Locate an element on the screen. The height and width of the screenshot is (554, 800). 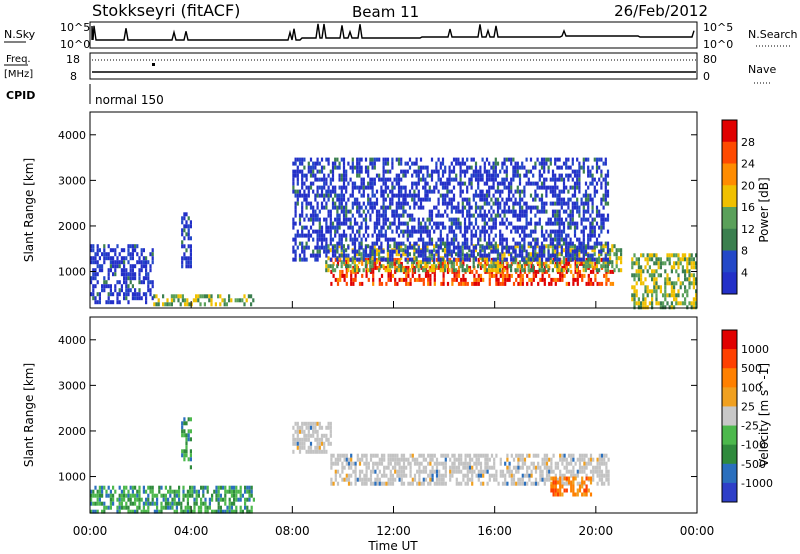
colorbar-swatch is located at coordinates (729, 340).